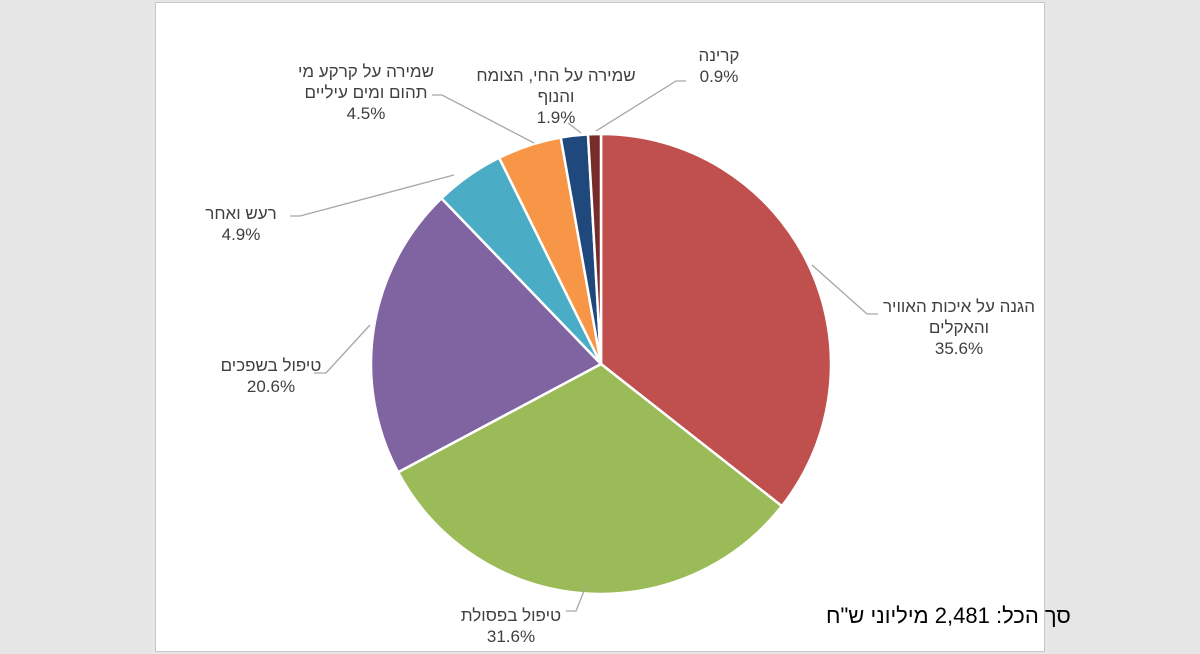 The width and height of the screenshot is (1200, 654). I want to click on total-note: סך הכל: 2,481 מיליוני ש"ח, so click(948, 616).